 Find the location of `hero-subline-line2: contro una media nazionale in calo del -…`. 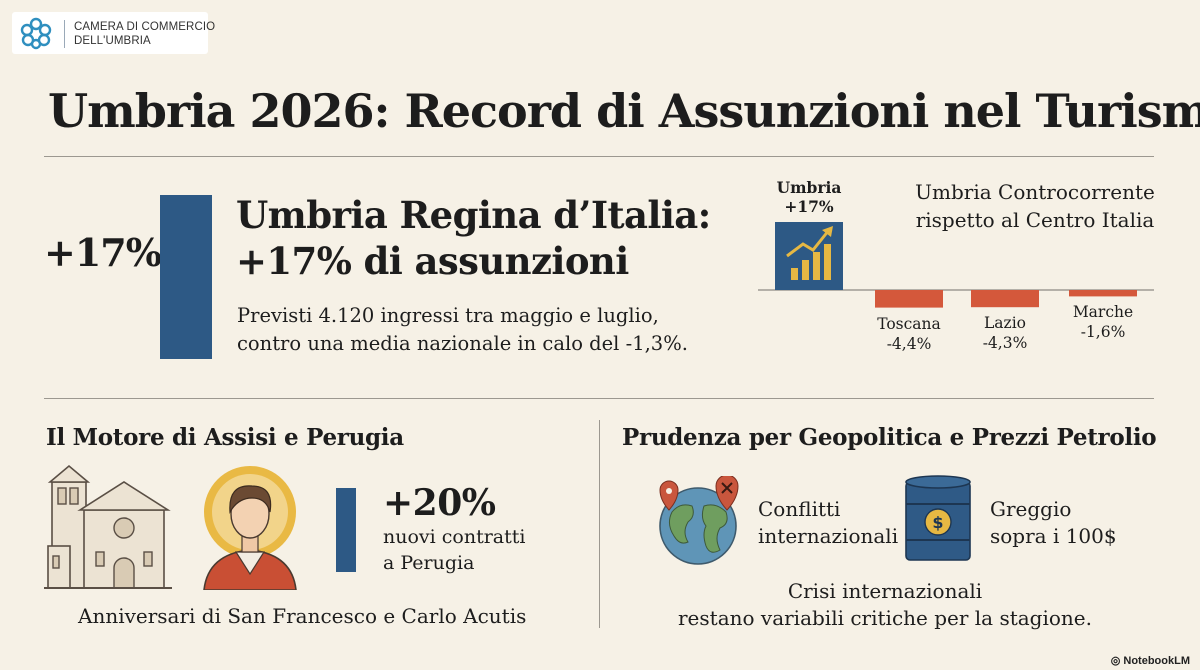

hero-subline-line2: contro una media nazionale in calo del -… is located at coordinates (462, 343).